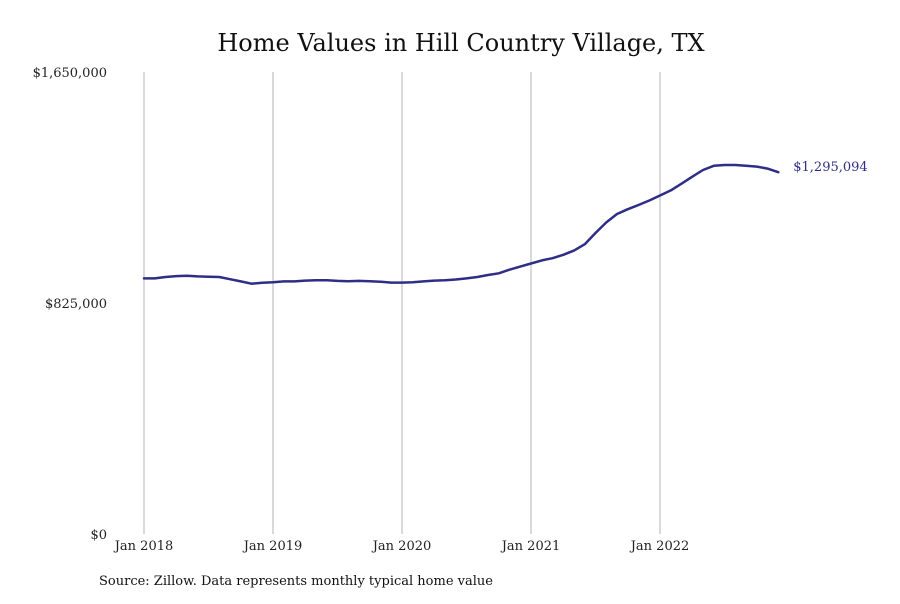 The height and width of the screenshot is (604, 900). What do you see at coordinates (461, 224) in the screenshot?
I see `home-value-line` at bounding box center [461, 224].